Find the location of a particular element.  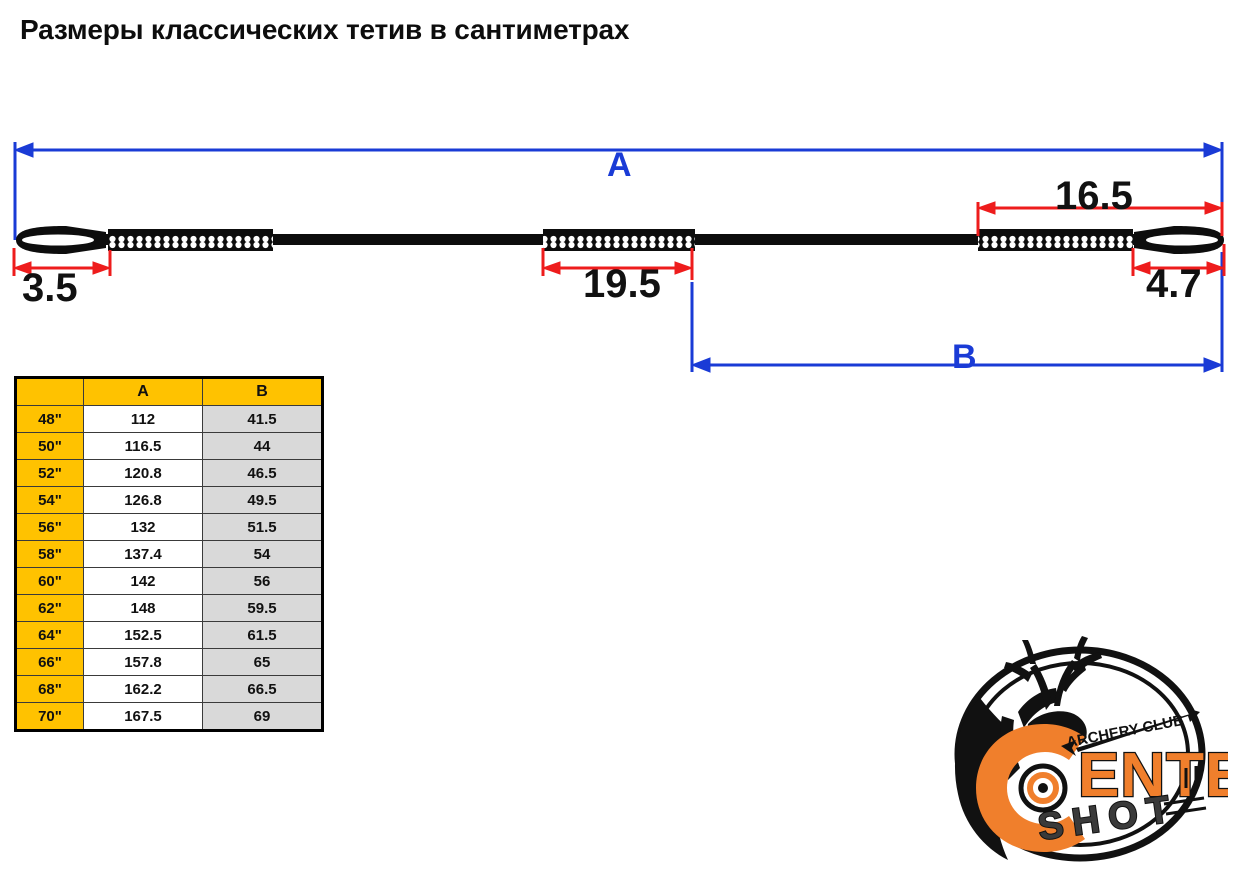

table-row: 68" 162.2 66.5 is located at coordinates (169, 689).